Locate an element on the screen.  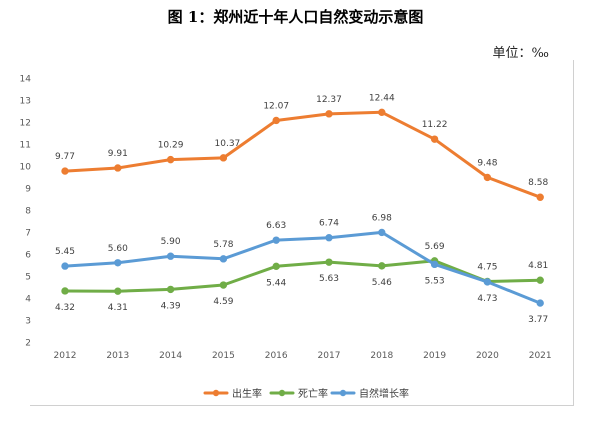
y-tick-label: 10 is located at coordinates (26, 168).